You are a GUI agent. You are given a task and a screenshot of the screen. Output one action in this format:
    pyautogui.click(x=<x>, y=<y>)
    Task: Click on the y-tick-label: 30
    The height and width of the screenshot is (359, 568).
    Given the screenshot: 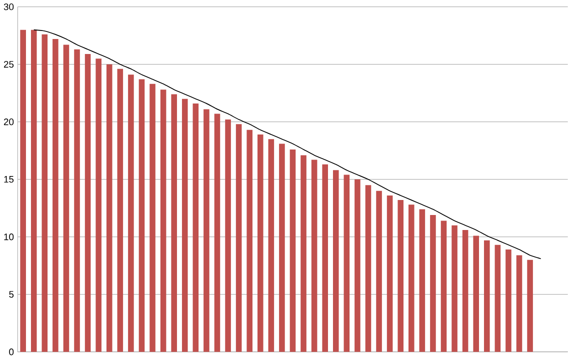 What is the action you would take?
    pyautogui.click(x=9, y=6)
    